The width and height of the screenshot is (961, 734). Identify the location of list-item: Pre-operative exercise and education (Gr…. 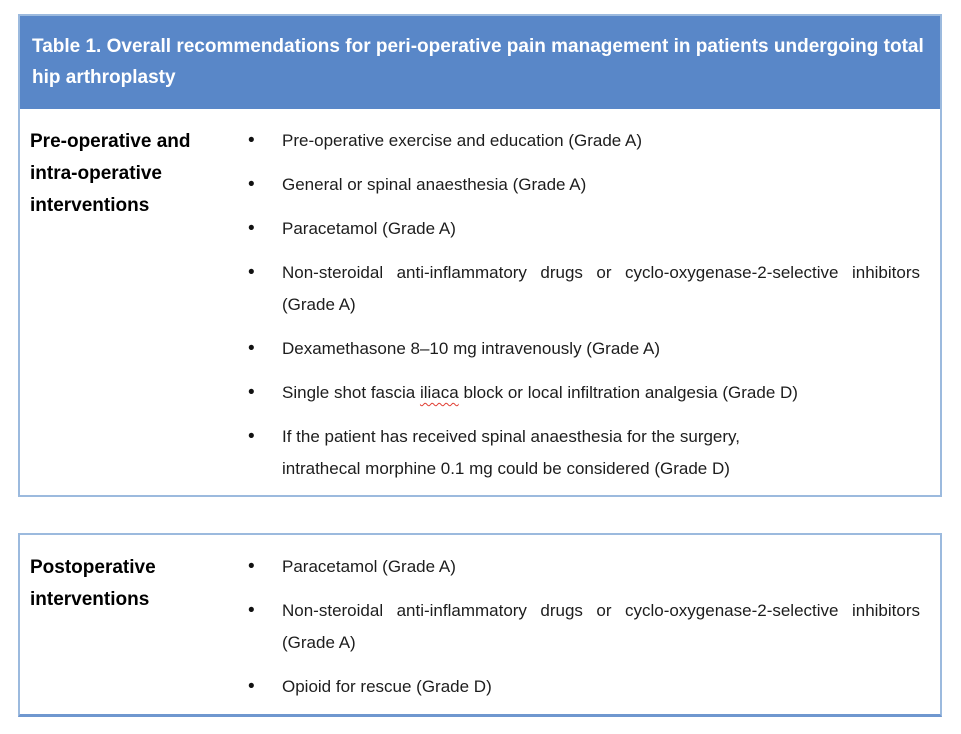
(584, 141).